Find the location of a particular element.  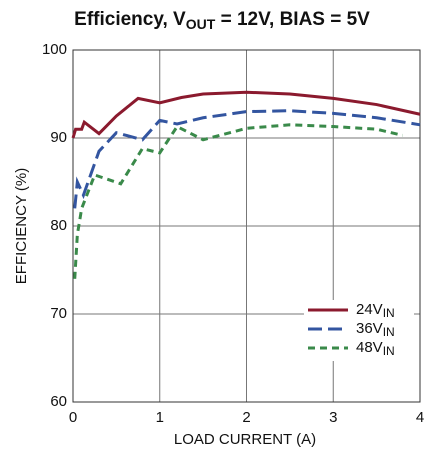

legend-label: 48VIN is located at coordinates (375, 348).